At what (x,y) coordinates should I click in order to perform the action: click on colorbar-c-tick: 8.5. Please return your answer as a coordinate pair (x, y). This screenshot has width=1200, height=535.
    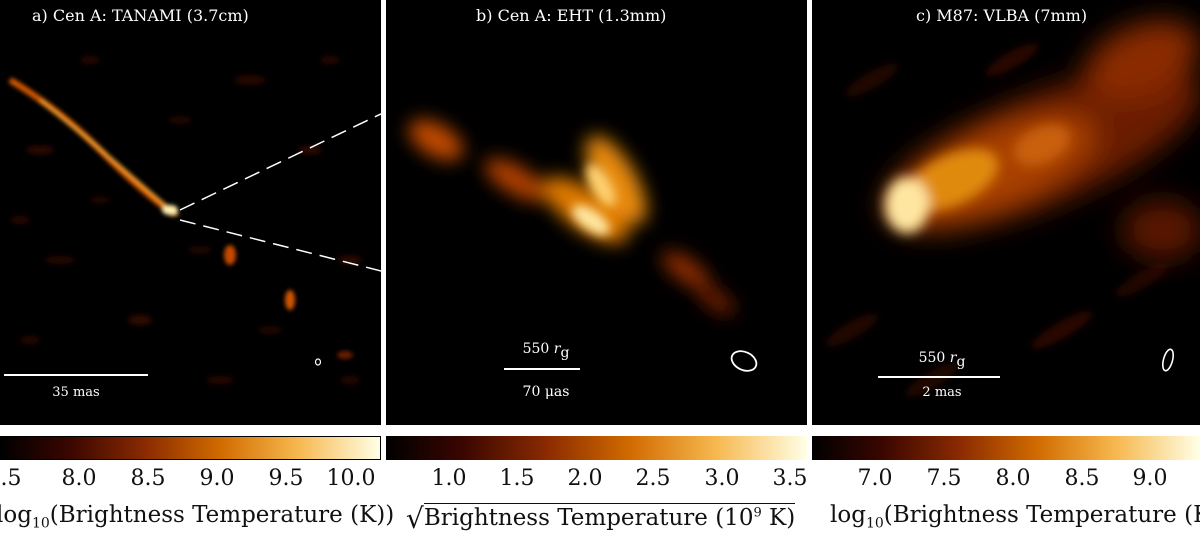
    Looking at the image, I should click on (1082, 478).